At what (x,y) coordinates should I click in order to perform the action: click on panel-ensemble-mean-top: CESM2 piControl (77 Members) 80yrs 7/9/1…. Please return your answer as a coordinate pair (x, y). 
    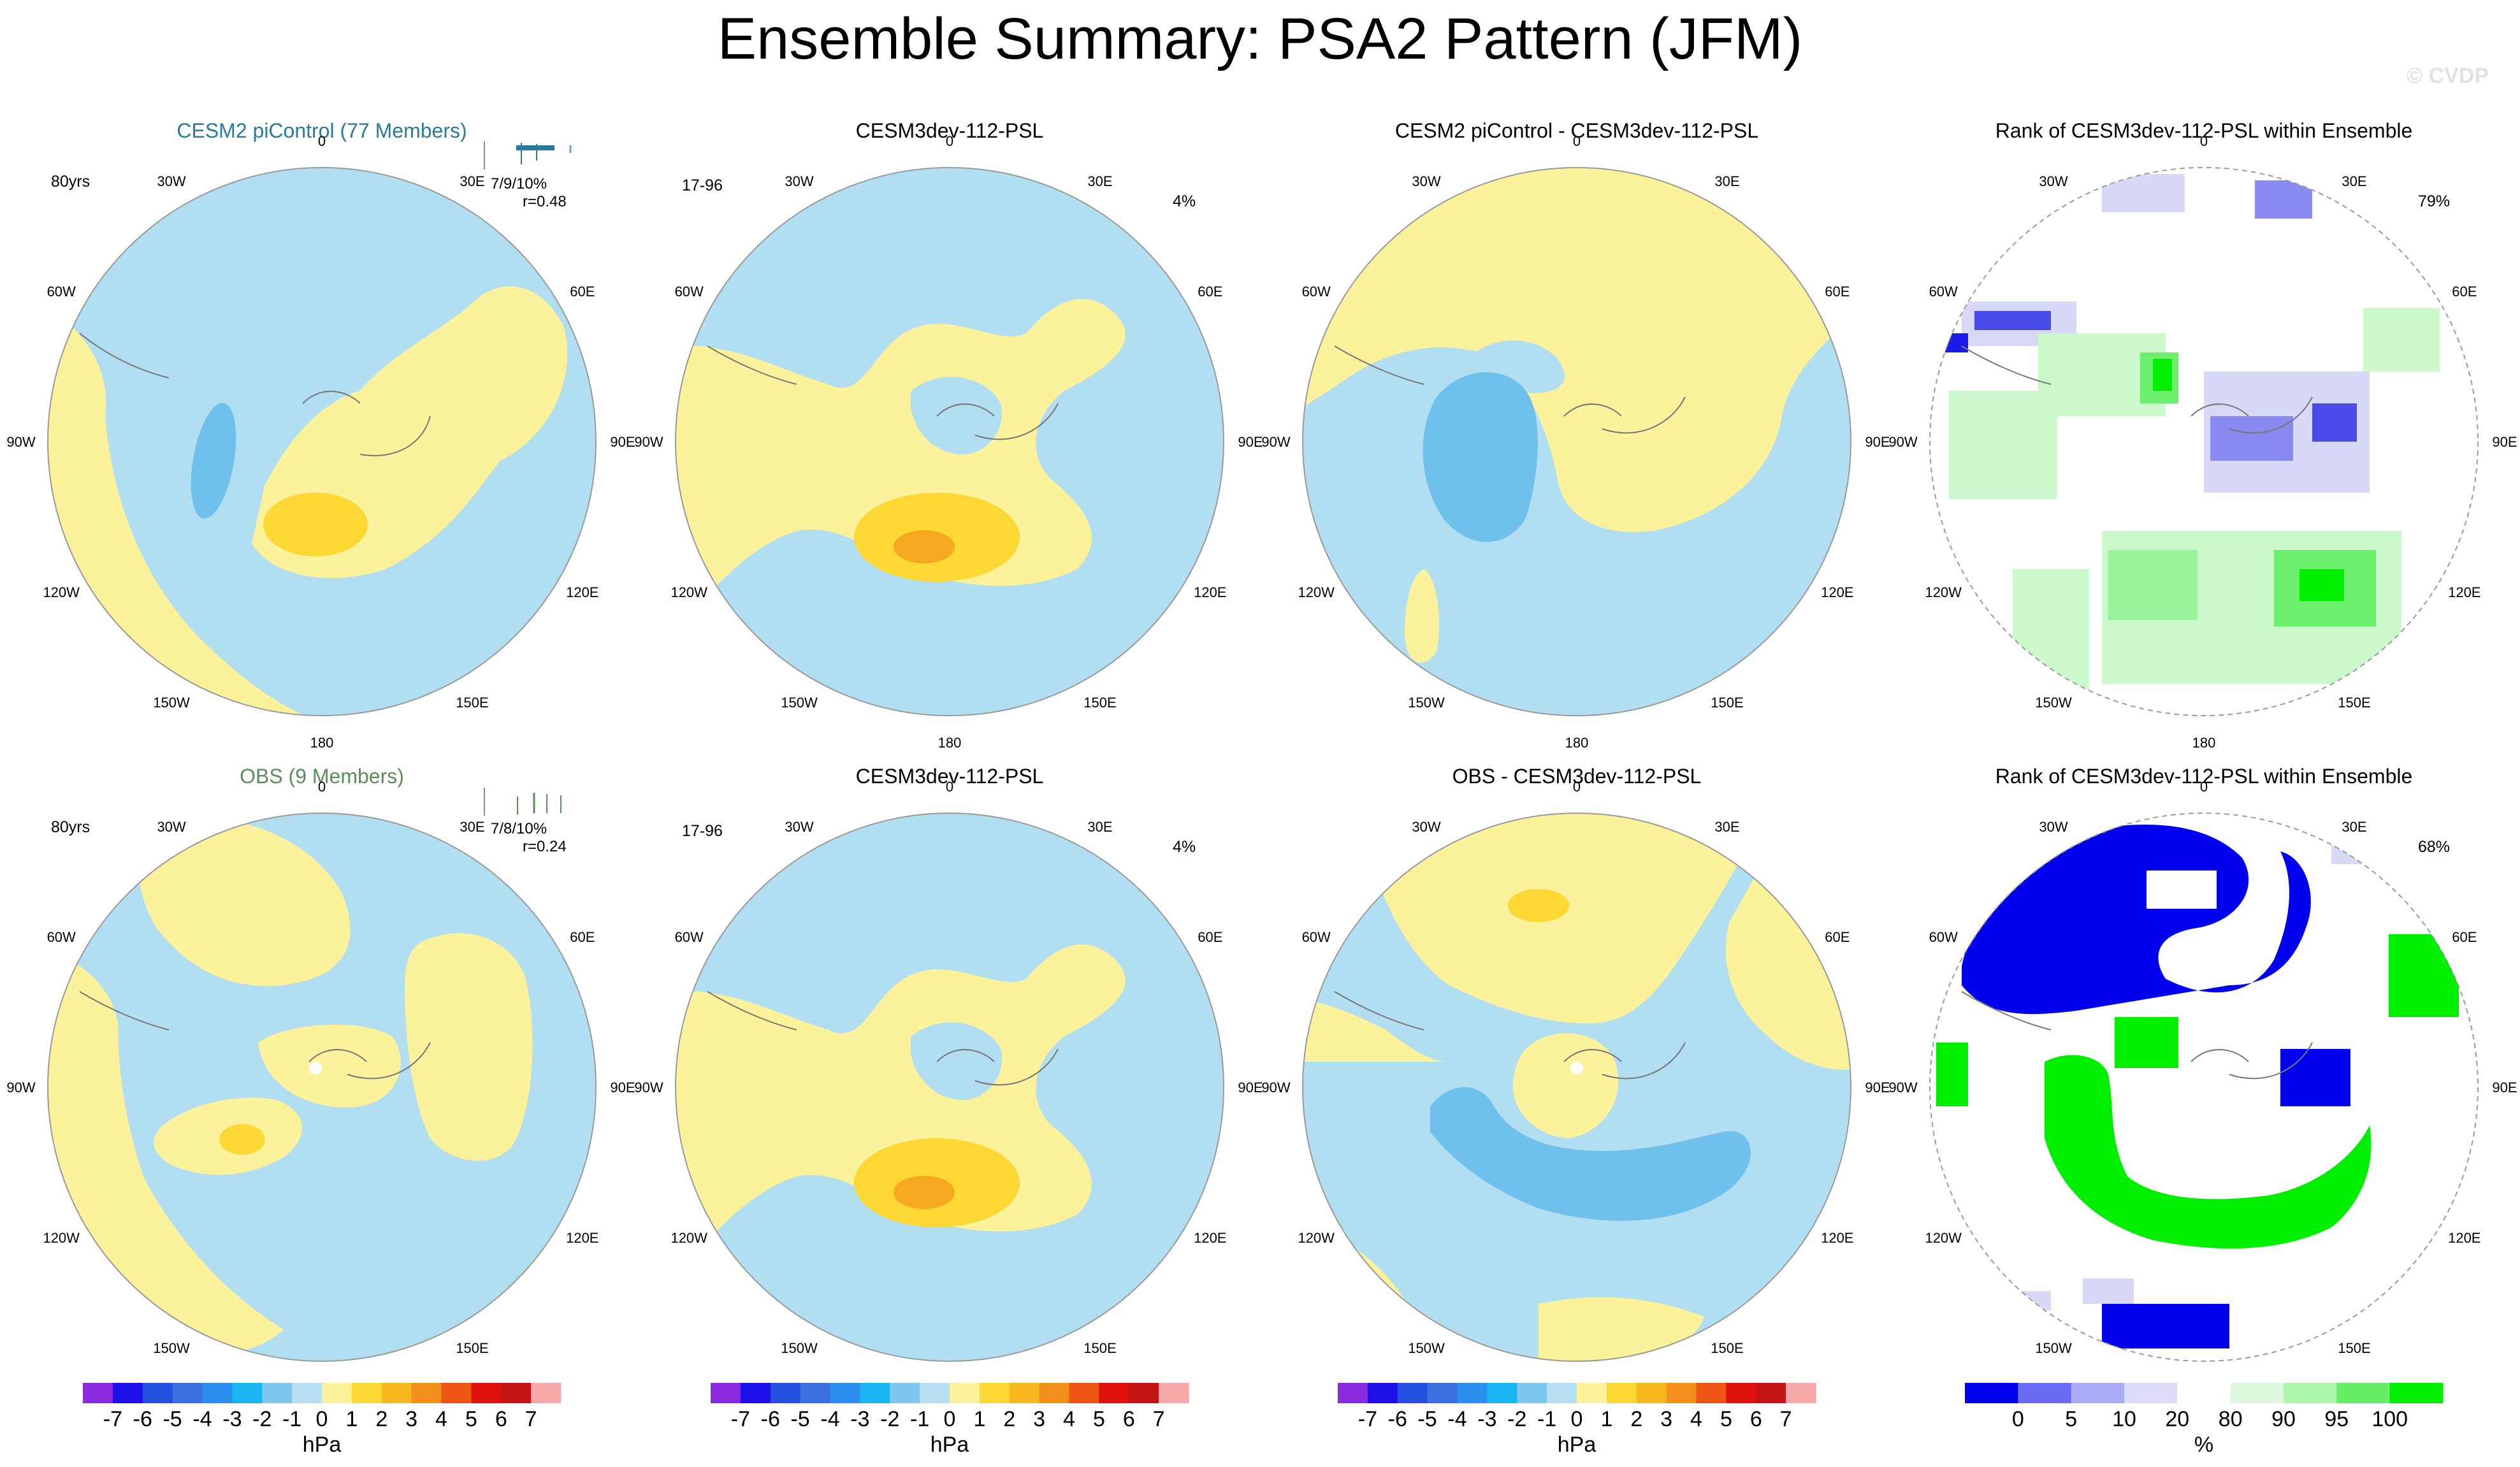
    Looking at the image, I should click on (322, 417).